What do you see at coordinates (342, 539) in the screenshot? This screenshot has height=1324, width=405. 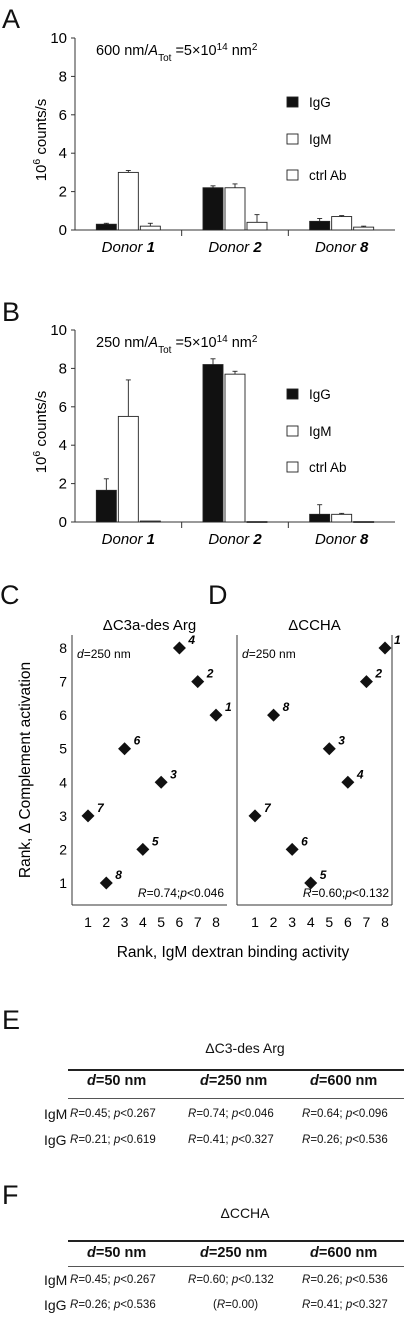 I see `x-tick-label: Donor 8` at bounding box center [342, 539].